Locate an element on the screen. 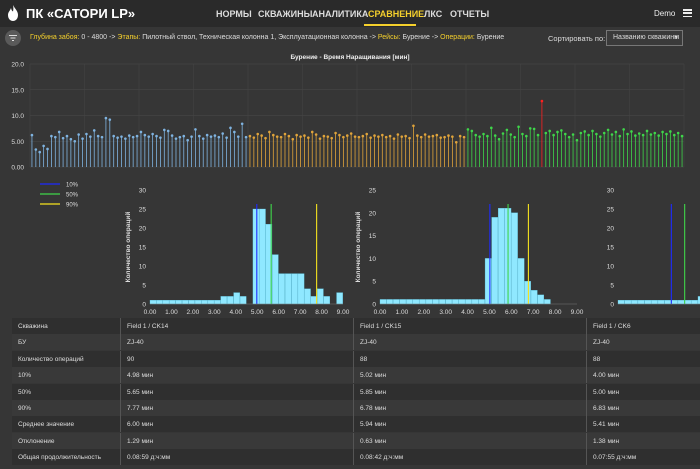 This screenshot has height=469, width=700. nav-reports: ОТЧЕТЫ is located at coordinates (470, 14).